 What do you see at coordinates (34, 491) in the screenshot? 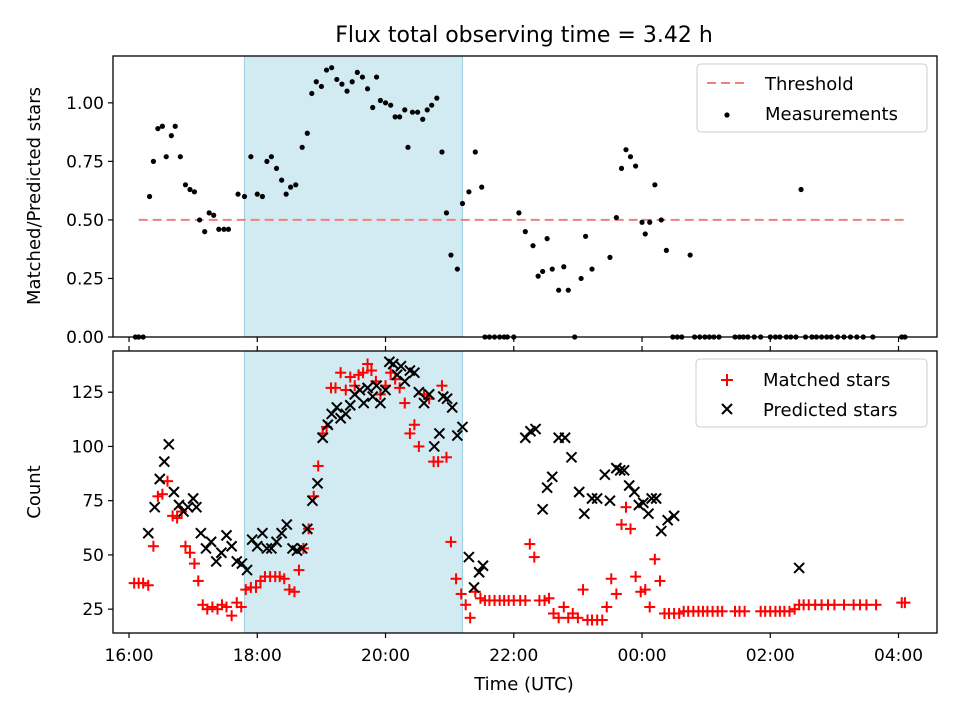
I see `bottom-panel-ylabel: Count` at bounding box center [34, 491].